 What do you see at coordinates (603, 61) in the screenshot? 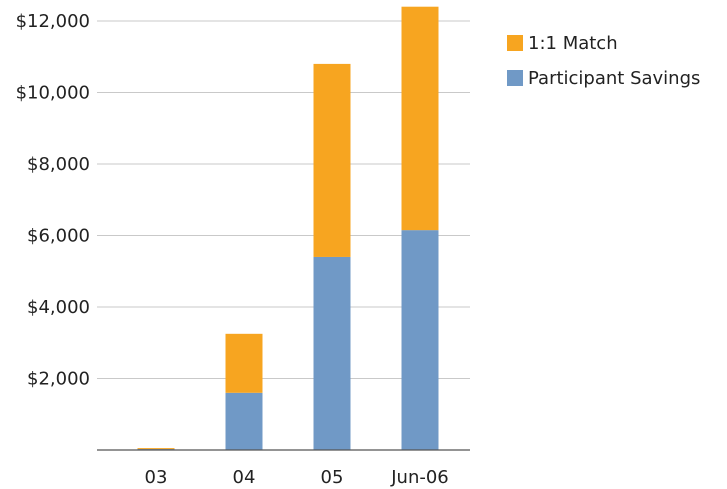
I see `legend: 1:1 Match Participant Savings` at bounding box center [603, 61].